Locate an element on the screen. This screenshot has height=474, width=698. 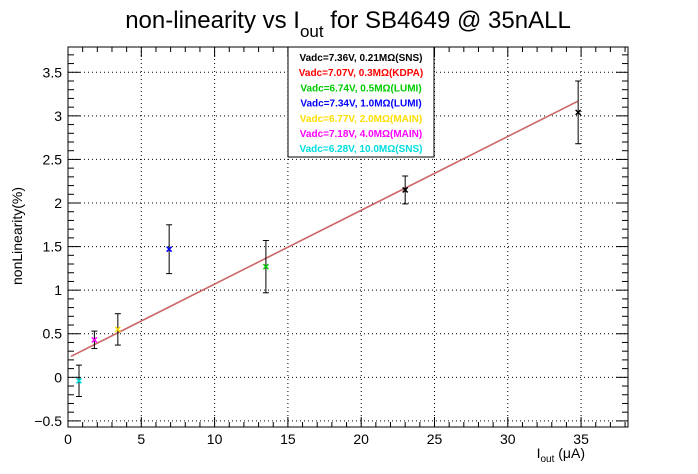
legend-entry: Vadc=6.74V, 0.5MΩ(LUMI) is located at coordinates (360, 88).